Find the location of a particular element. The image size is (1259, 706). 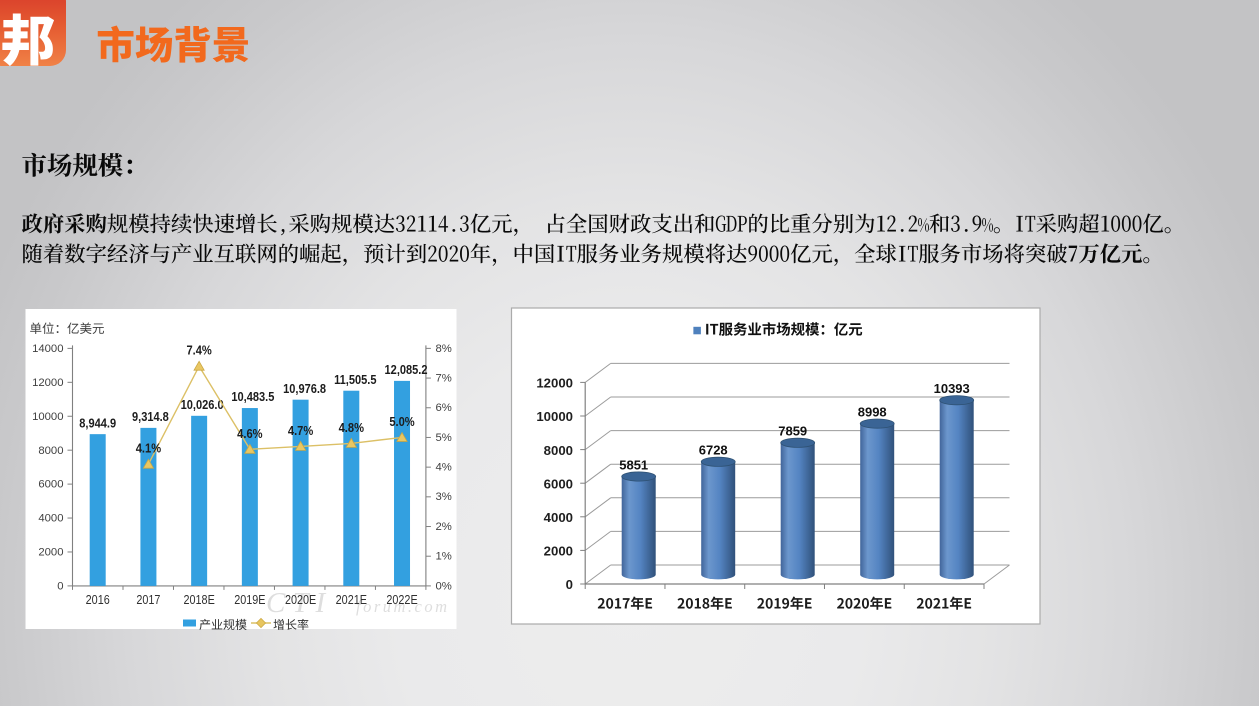

svg-text: 7% is located at coordinates (444, 378).